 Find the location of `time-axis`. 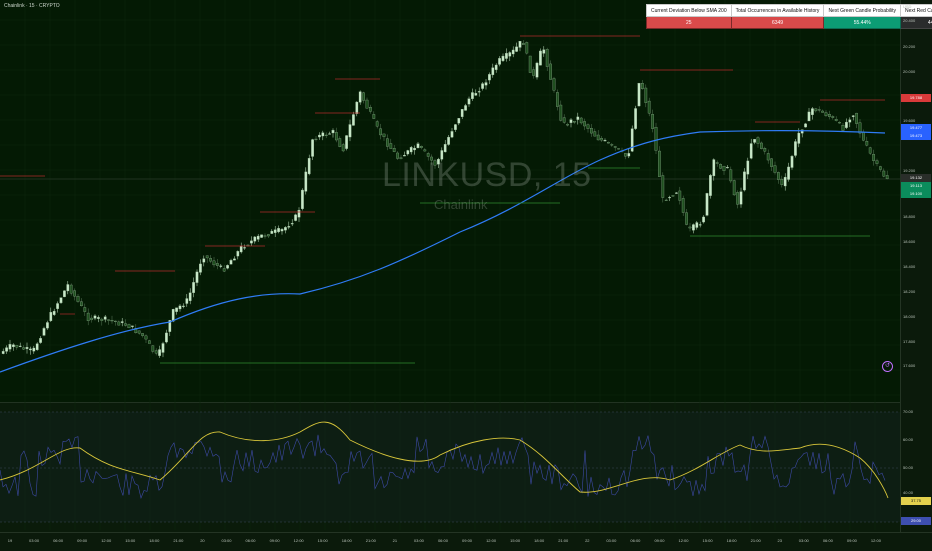

time-axis is located at coordinates (466, 541).